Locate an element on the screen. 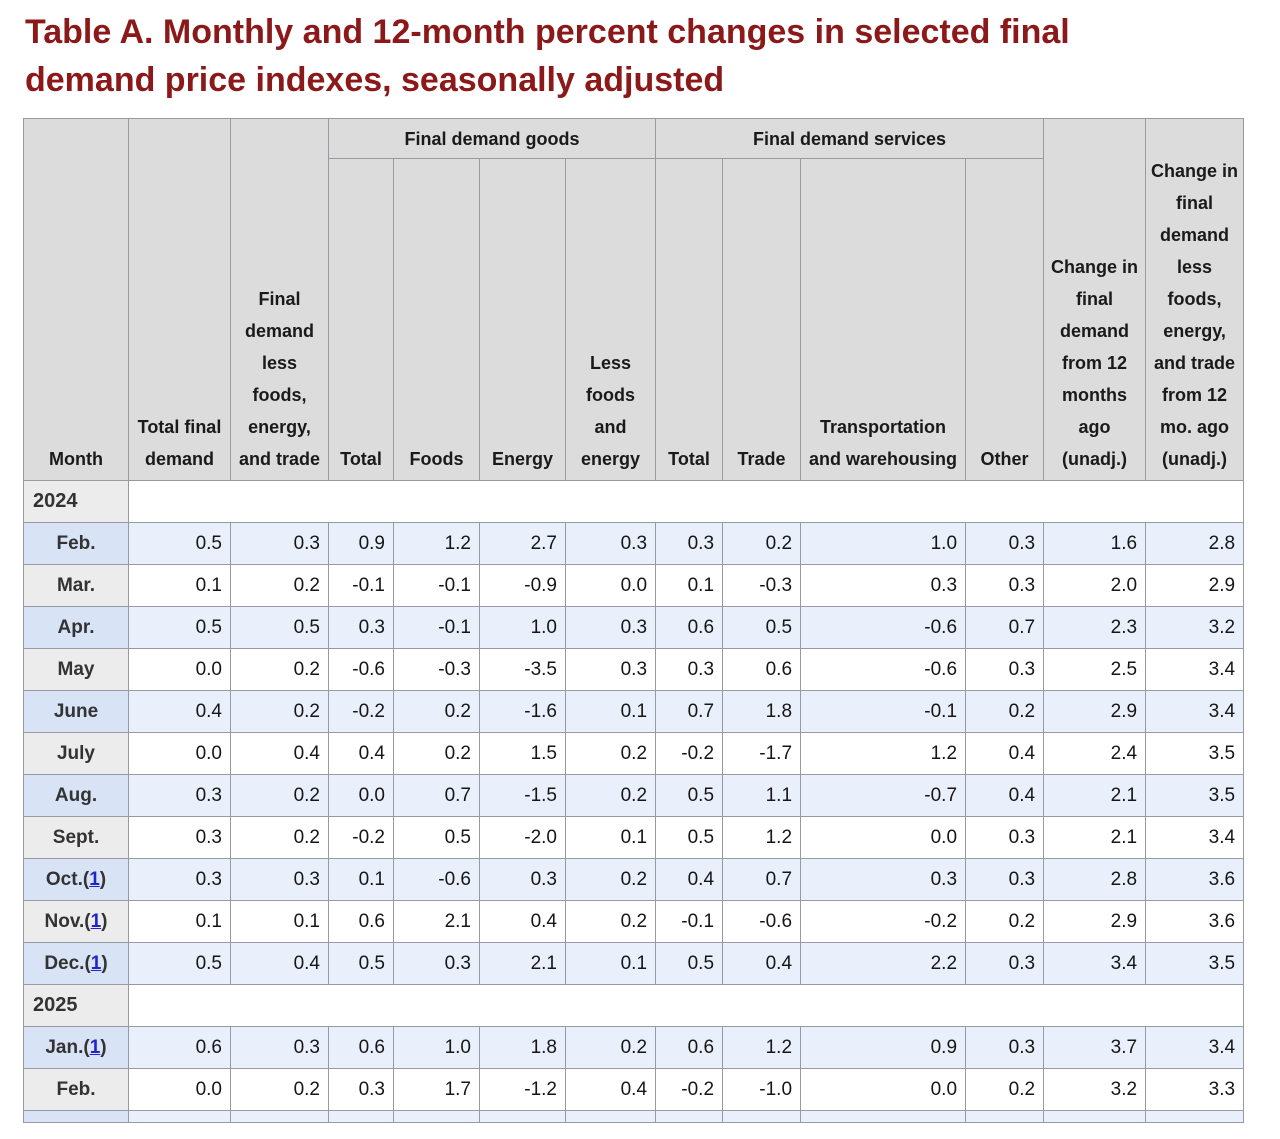 This screenshot has height=1139, width=1280. value-cell: -0.7 is located at coordinates (883, 795).